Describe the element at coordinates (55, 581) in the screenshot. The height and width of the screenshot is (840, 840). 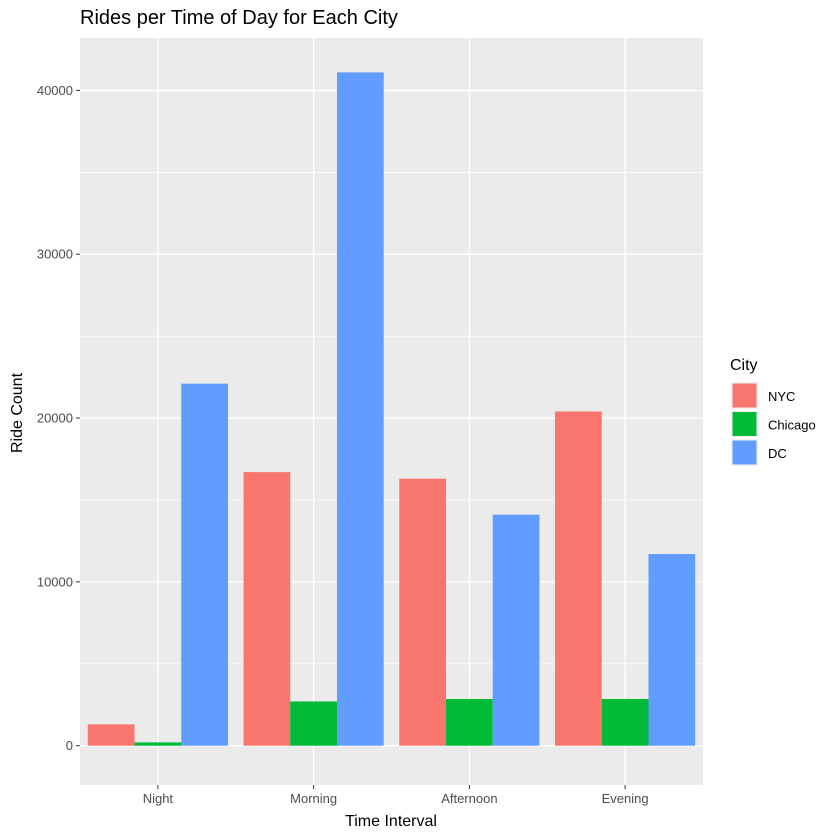
I see `y-tick-label: 10000` at that location.